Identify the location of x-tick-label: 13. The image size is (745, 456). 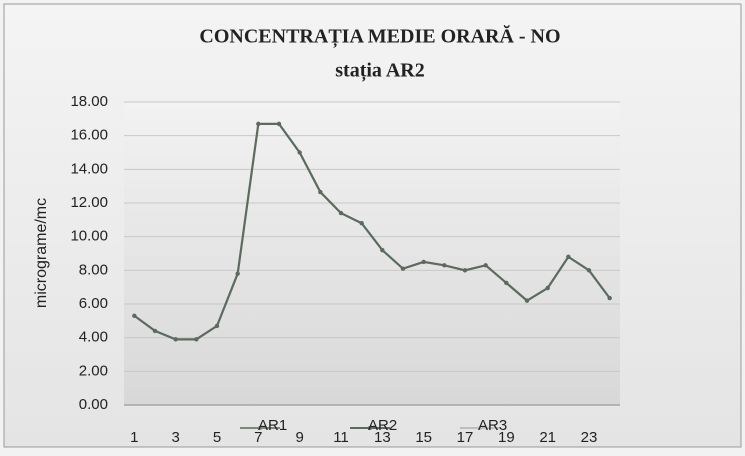
(382, 437).